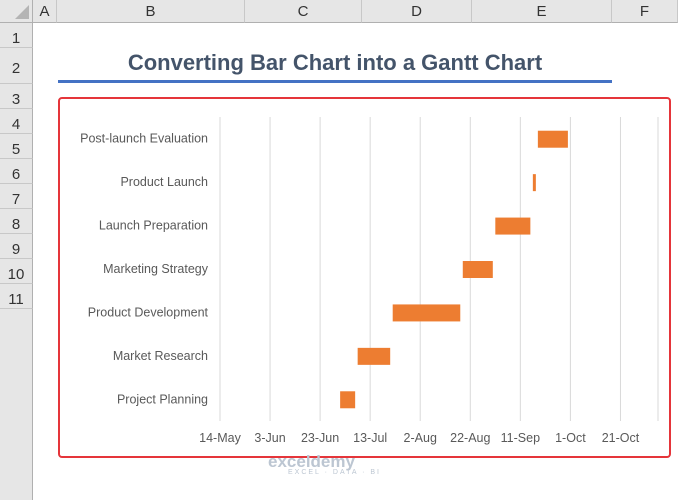  Describe the element at coordinates (477, 269) in the screenshot. I see `gantt-bar-marketing-strategy` at that location.